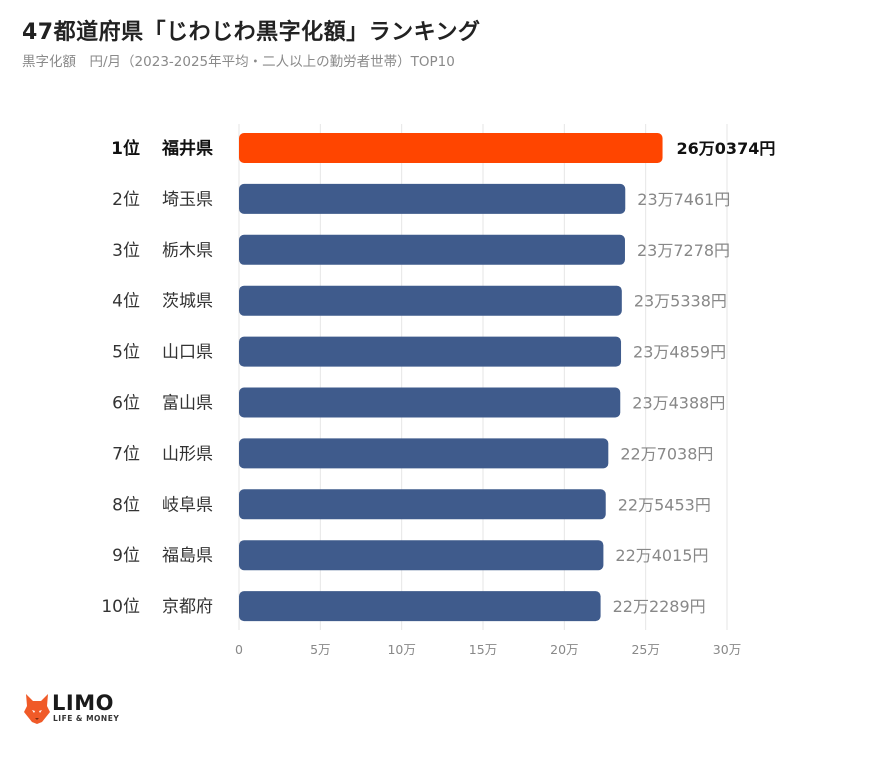 The width and height of the screenshot is (870, 767). Describe the element at coordinates (187, 251) in the screenshot. I see `category-label: 栃木県` at that location.